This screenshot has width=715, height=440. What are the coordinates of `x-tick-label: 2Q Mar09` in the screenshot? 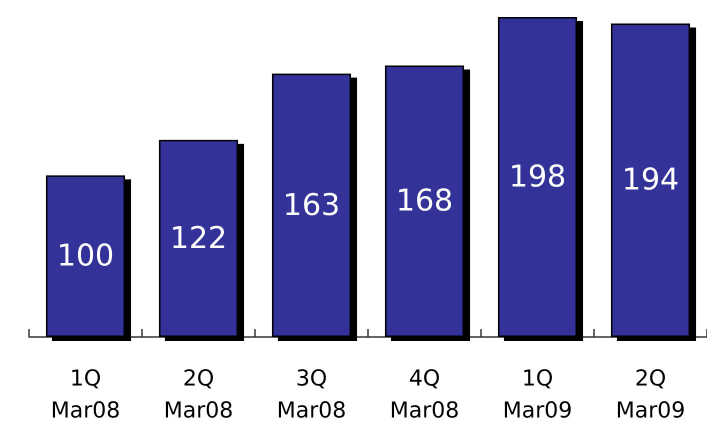 It's located at (651, 395).